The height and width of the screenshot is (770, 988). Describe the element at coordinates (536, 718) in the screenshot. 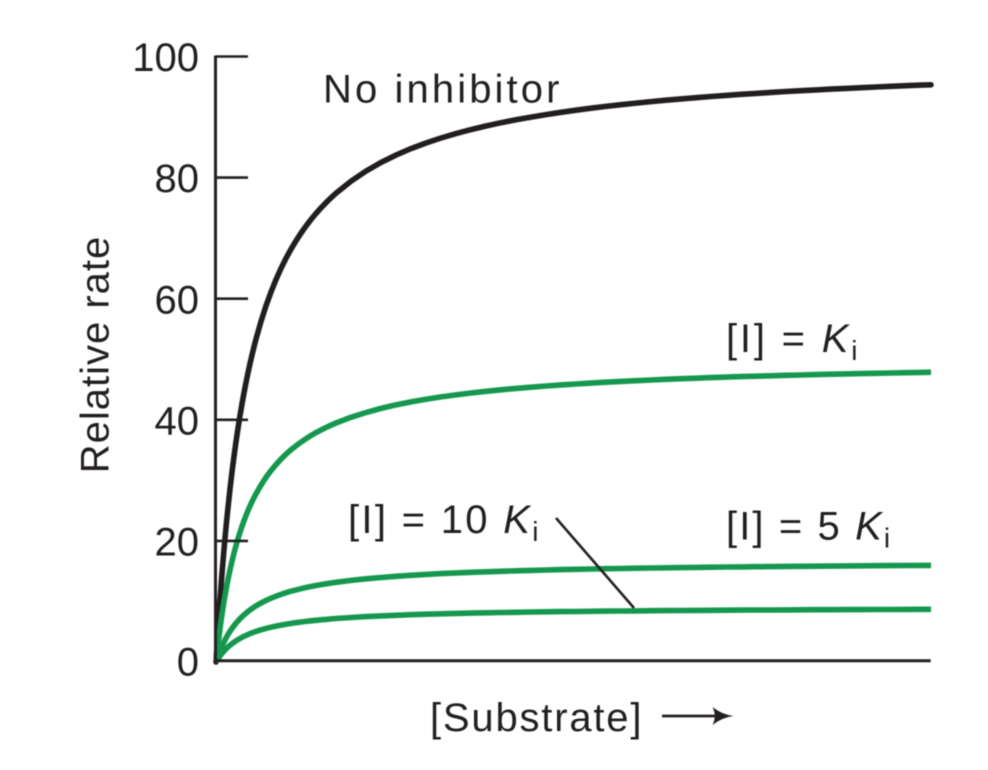

I see `svg-text: [Substrate]` at that location.